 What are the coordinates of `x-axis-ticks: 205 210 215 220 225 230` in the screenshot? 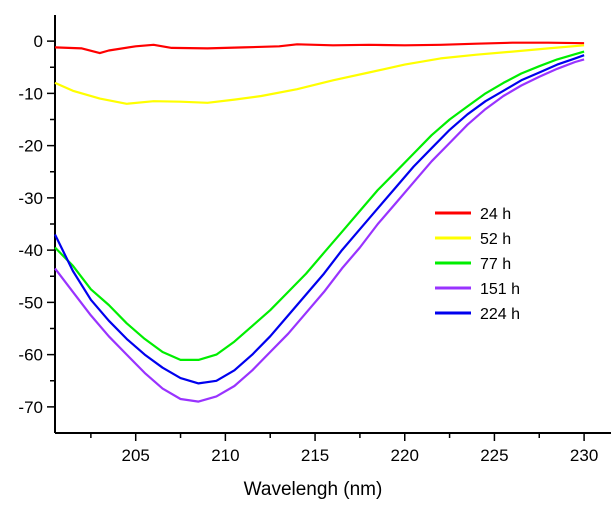 It's located at (344, 449).